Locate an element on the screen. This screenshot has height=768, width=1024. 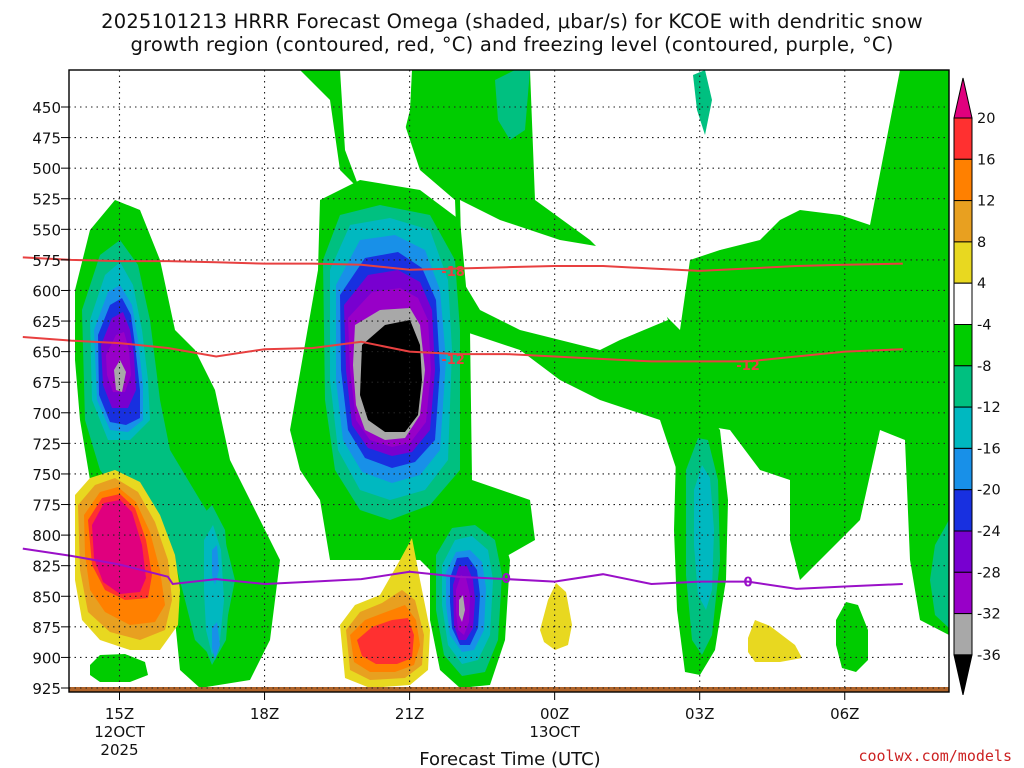
omega-21z-neg32 is located at coordinates (462, 608).